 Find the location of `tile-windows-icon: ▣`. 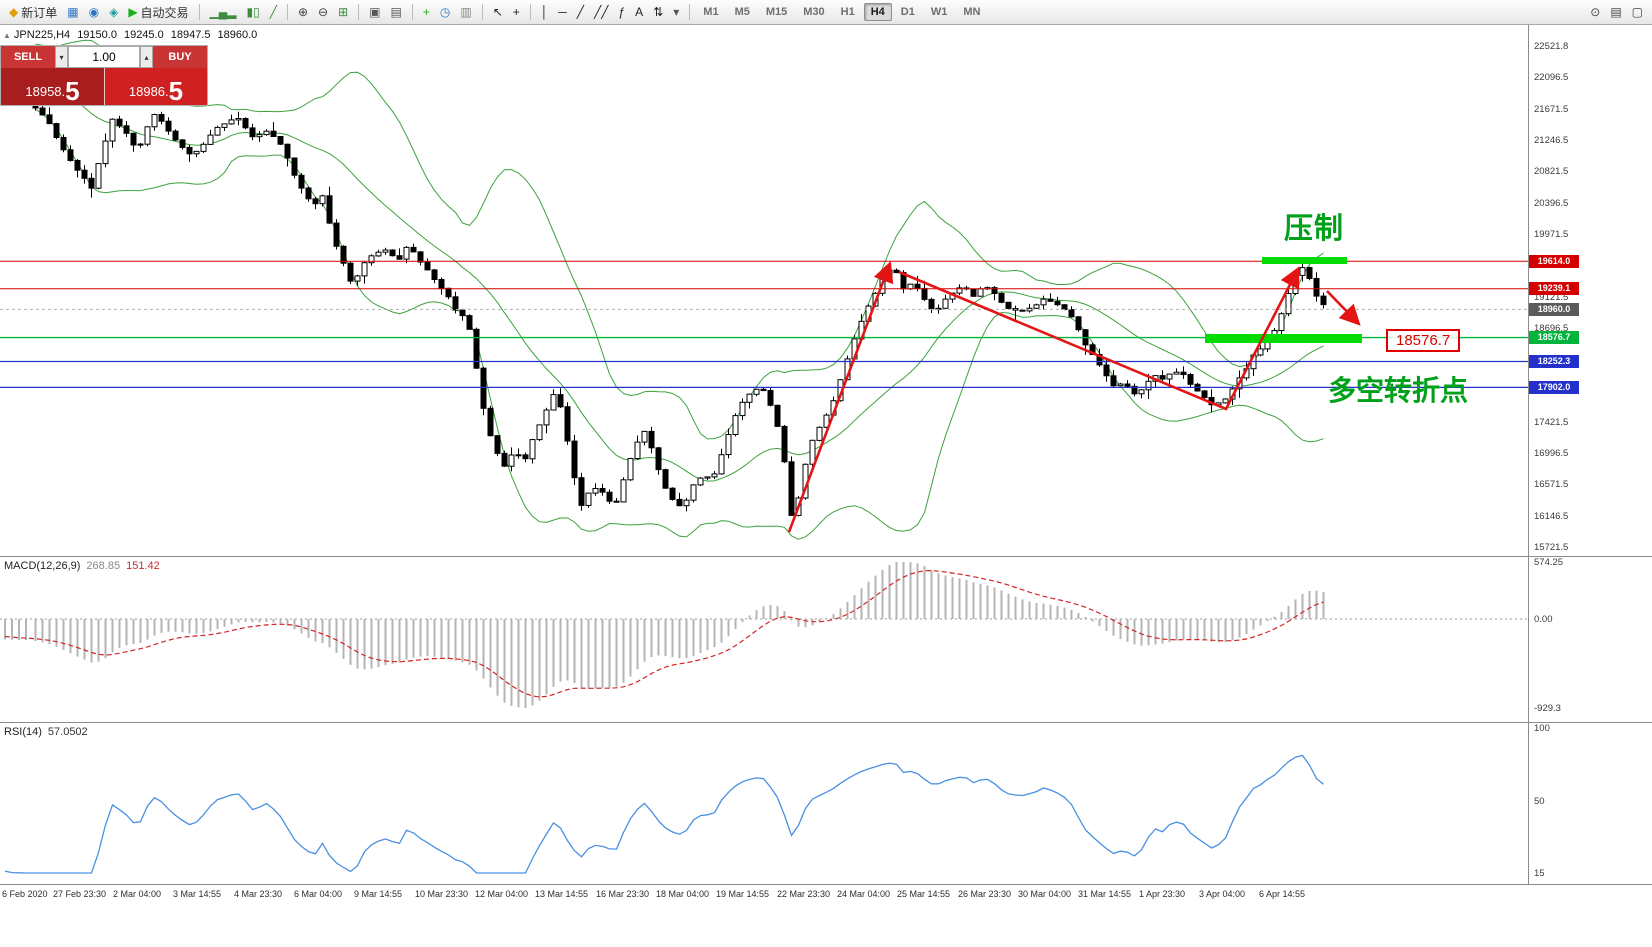

tile-windows-icon: ▣ is located at coordinates (374, 12).